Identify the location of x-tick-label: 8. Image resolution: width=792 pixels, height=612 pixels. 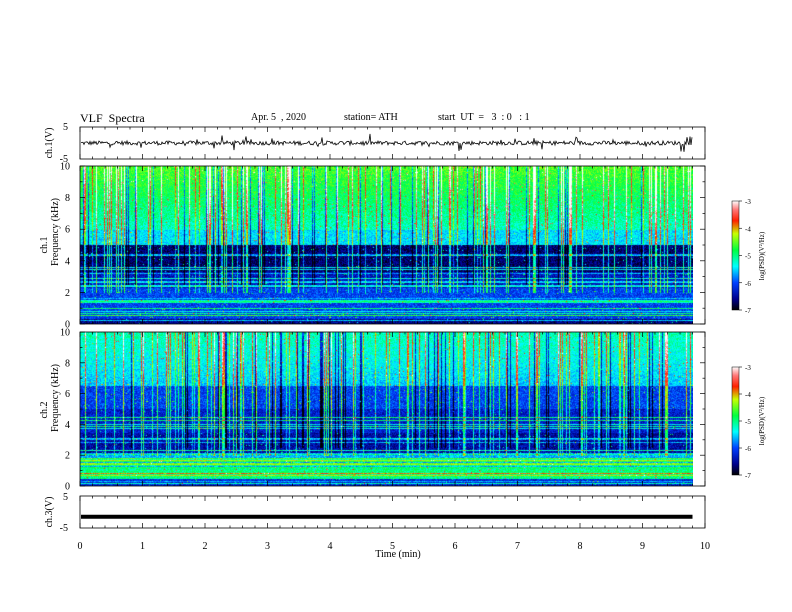
(580, 546).